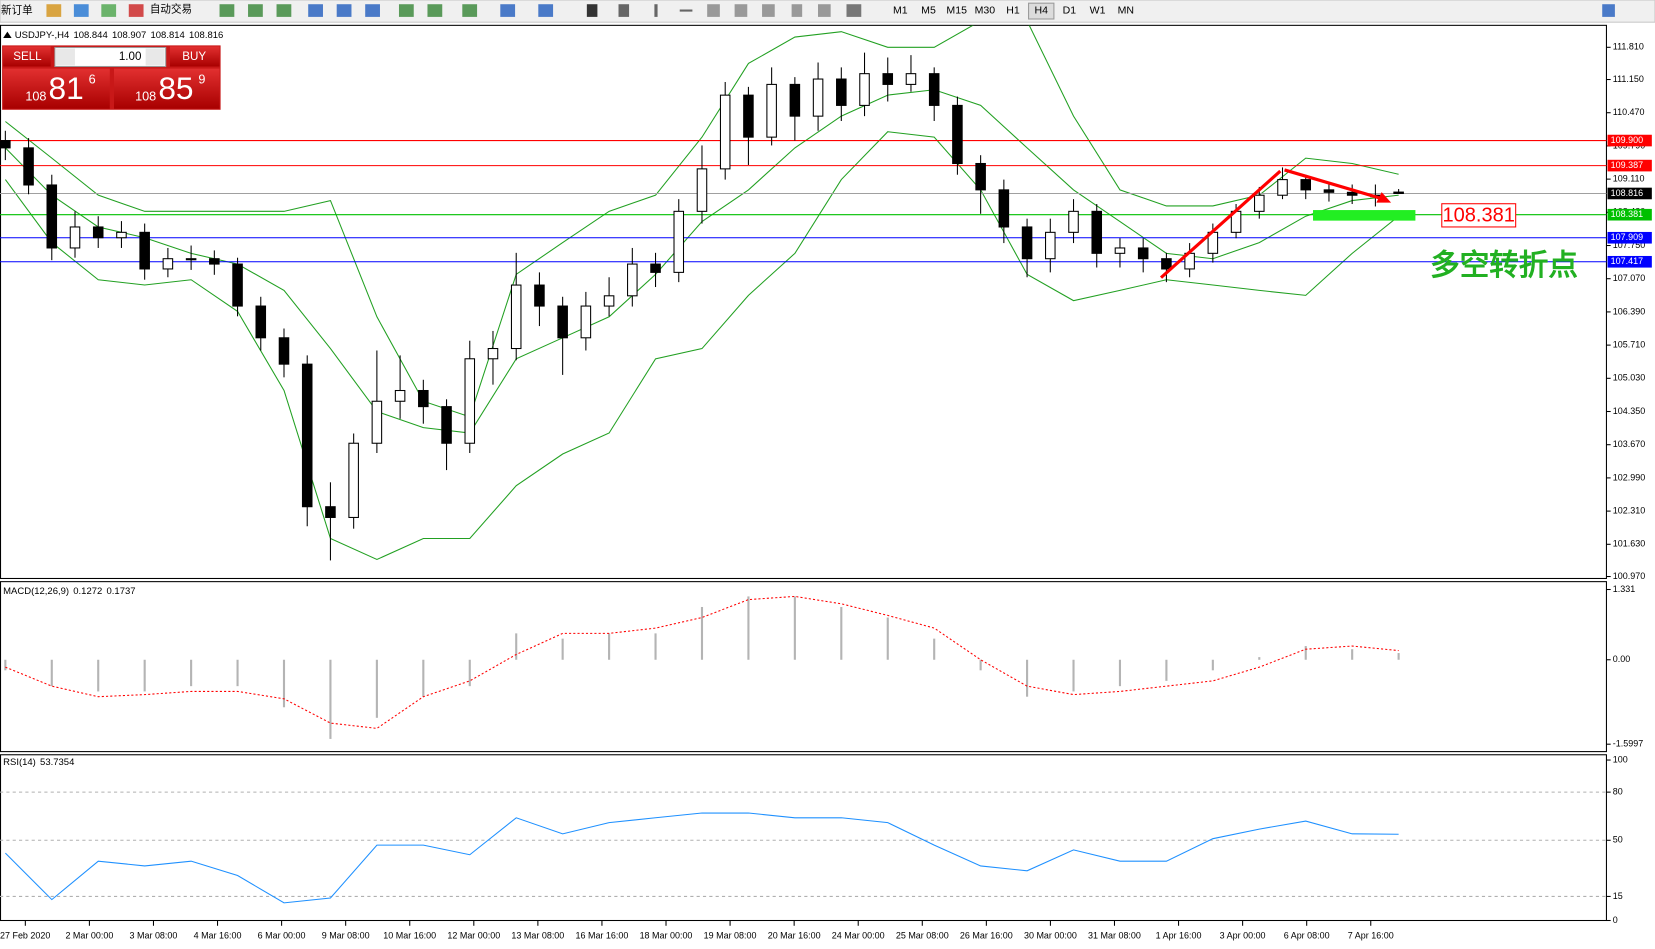  What do you see at coordinates (155, 57) in the screenshot?
I see `lots-up` at bounding box center [155, 57].